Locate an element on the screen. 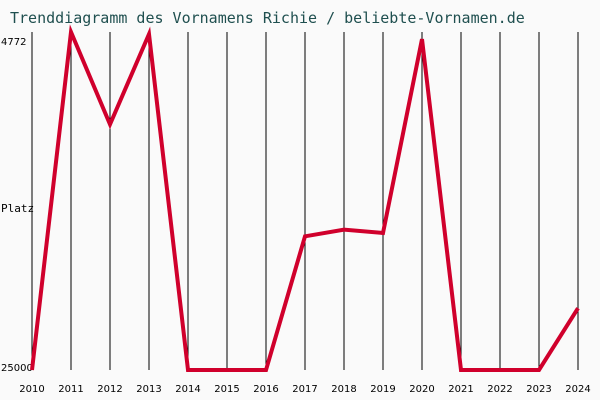 This screenshot has height=400, width=600. x-tick-label: 2017 is located at coordinates (304, 389).